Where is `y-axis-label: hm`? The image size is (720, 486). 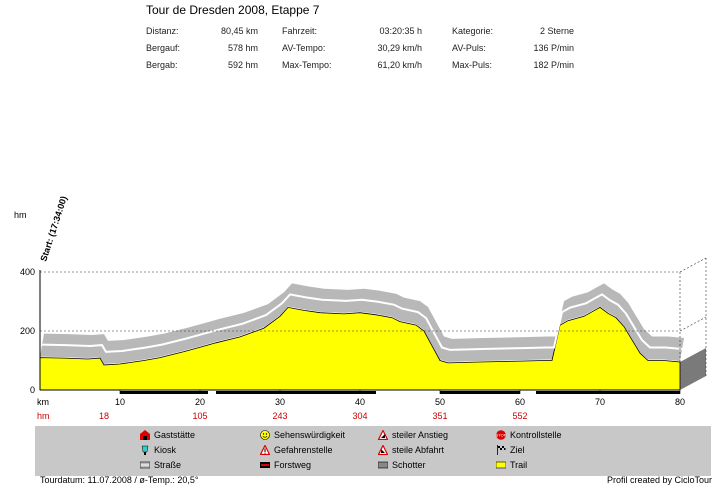
y-axis-label: hm is located at coordinates (20, 215).